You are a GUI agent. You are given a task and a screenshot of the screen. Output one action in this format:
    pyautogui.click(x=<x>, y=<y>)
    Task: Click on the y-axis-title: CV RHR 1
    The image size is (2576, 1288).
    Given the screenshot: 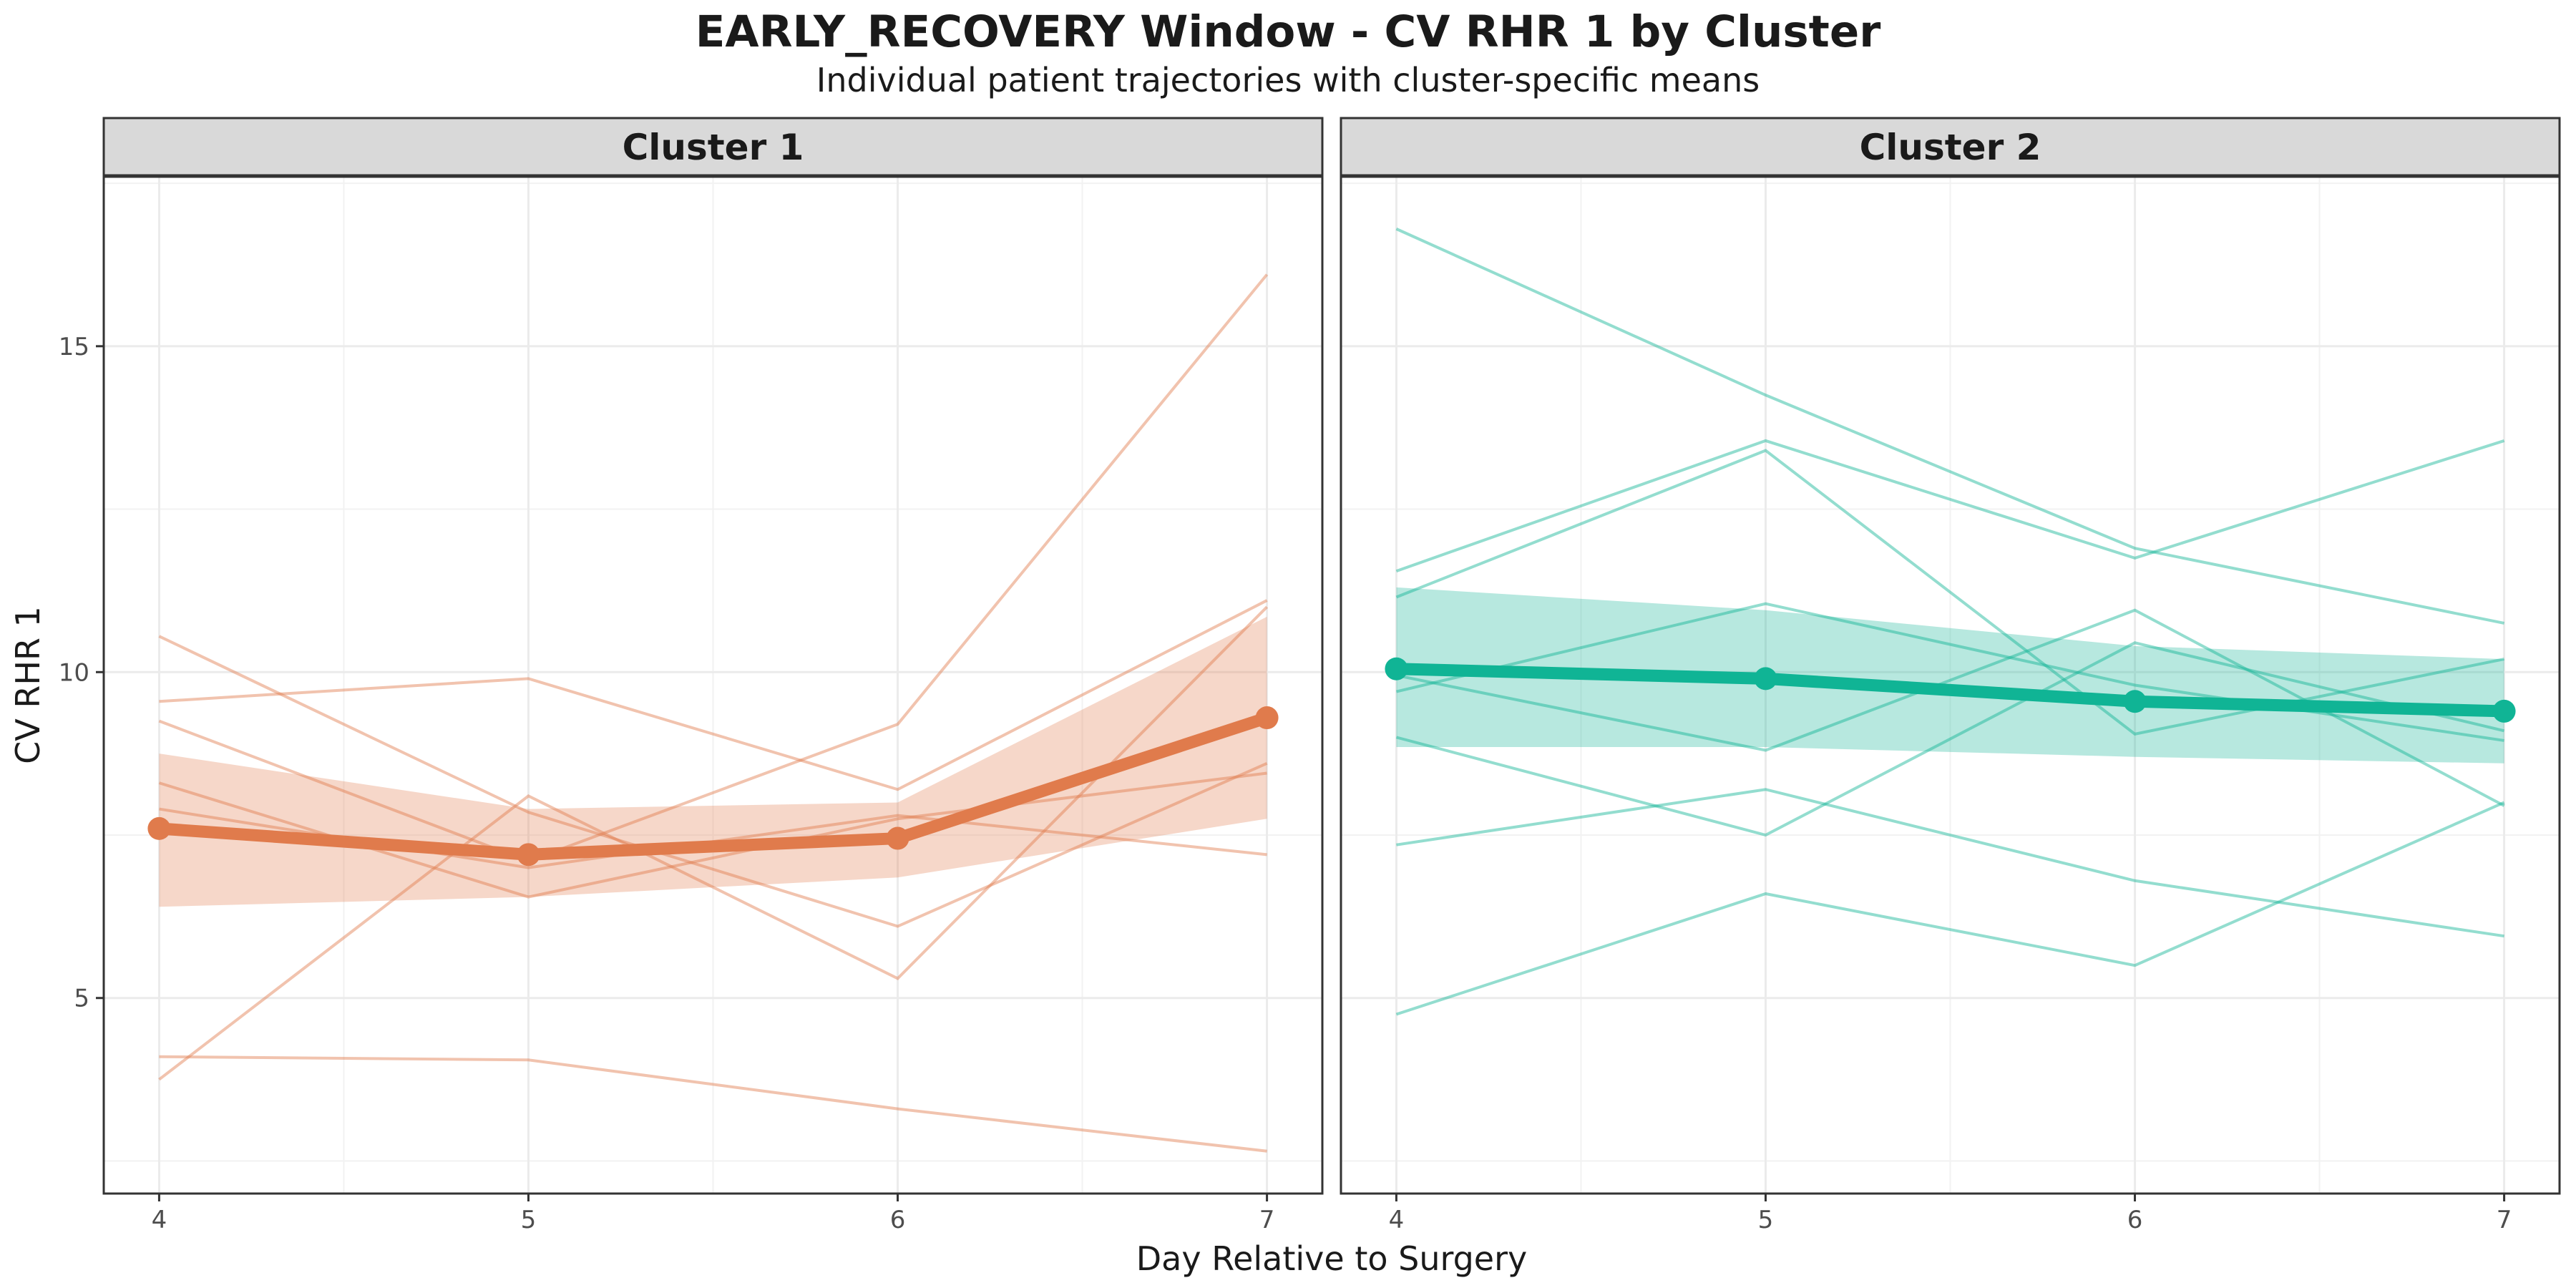 What is the action you would take?
    pyautogui.click(x=28, y=685)
    